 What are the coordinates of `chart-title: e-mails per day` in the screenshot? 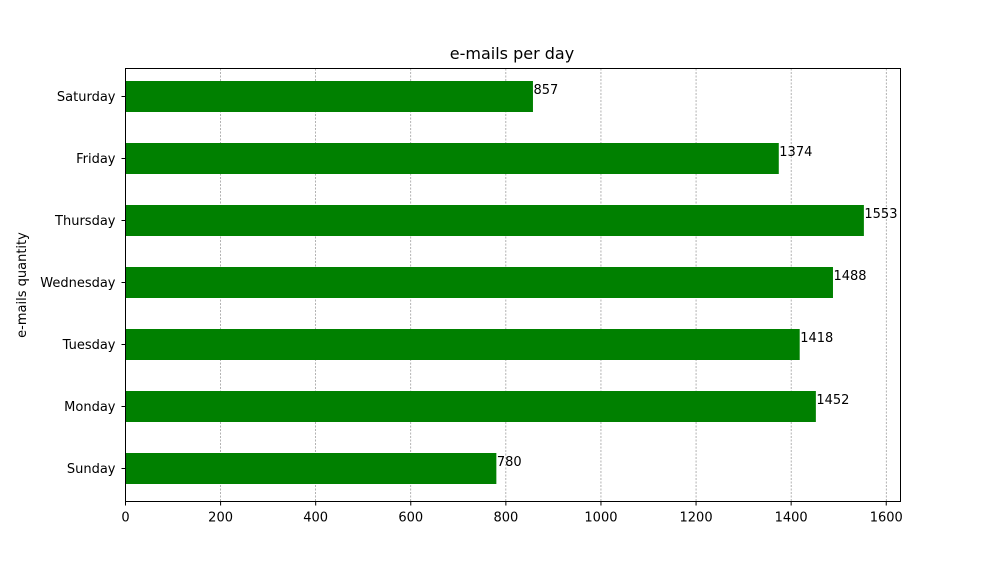 It's located at (512, 53).